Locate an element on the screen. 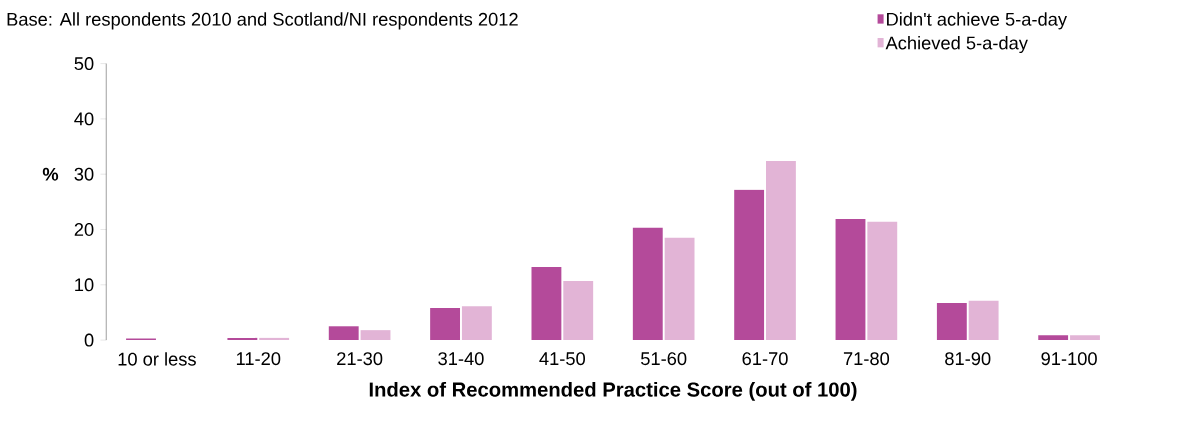  y-axis-title: % is located at coordinates (50, 174).